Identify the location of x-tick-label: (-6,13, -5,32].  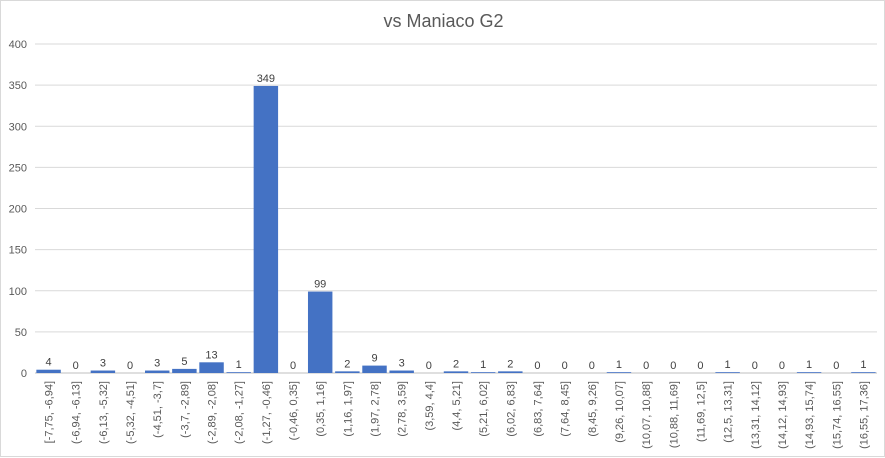
(104, 412).